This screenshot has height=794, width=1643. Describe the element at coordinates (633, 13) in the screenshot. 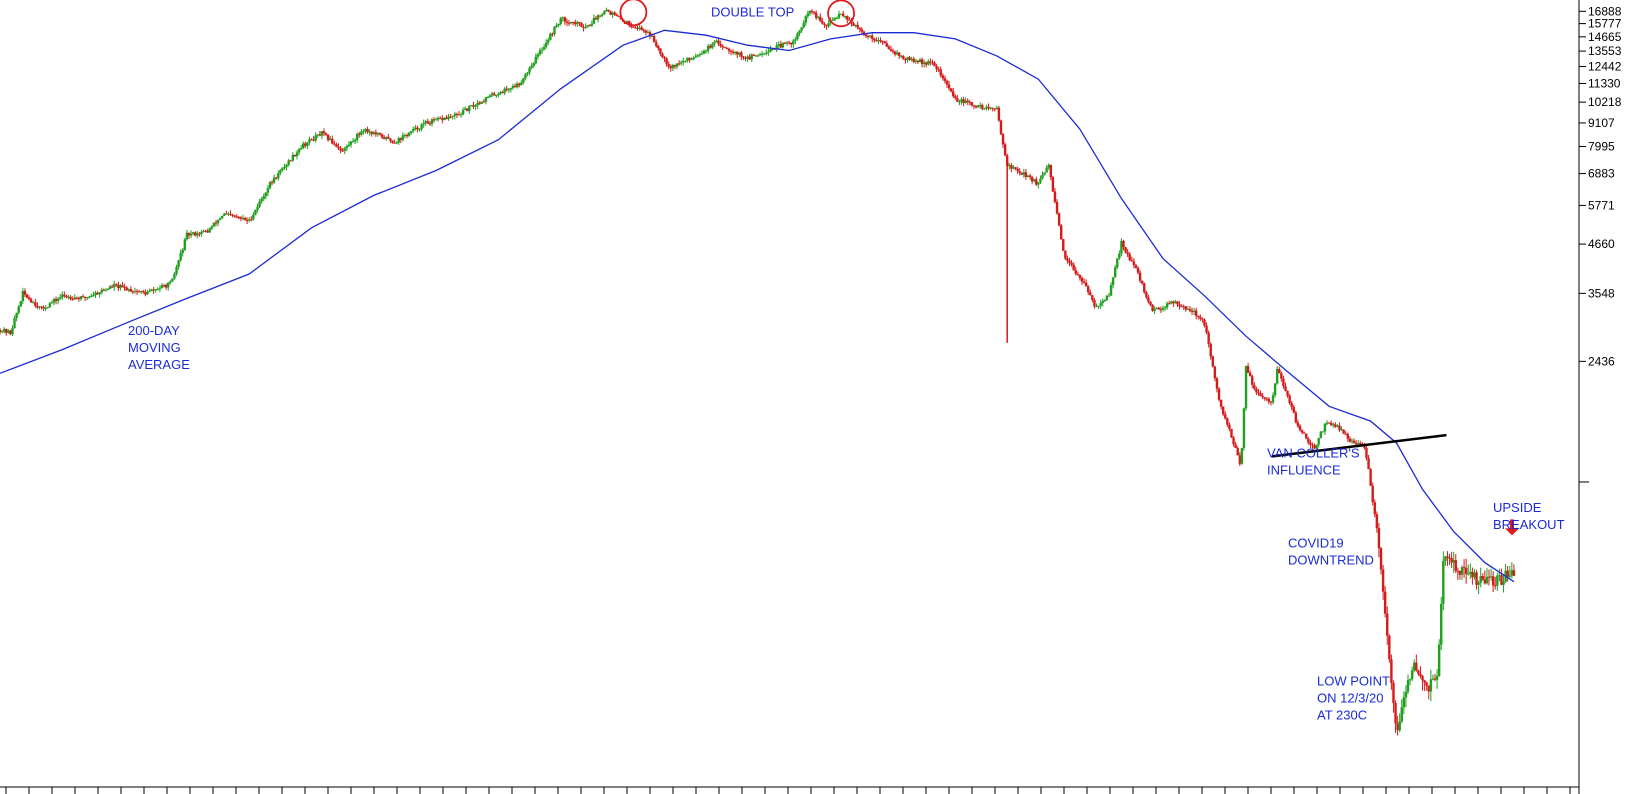

I see `double-top-circle` at that location.